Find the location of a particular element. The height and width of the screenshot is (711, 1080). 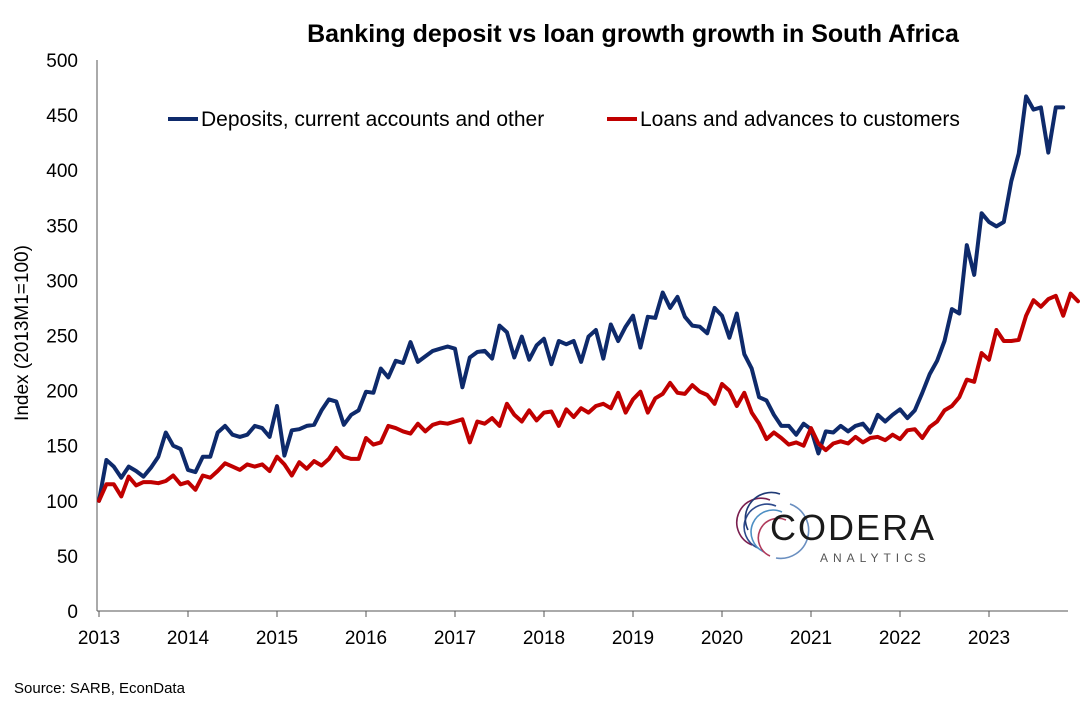

x-tick-label: 2023 is located at coordinates (989, 638).